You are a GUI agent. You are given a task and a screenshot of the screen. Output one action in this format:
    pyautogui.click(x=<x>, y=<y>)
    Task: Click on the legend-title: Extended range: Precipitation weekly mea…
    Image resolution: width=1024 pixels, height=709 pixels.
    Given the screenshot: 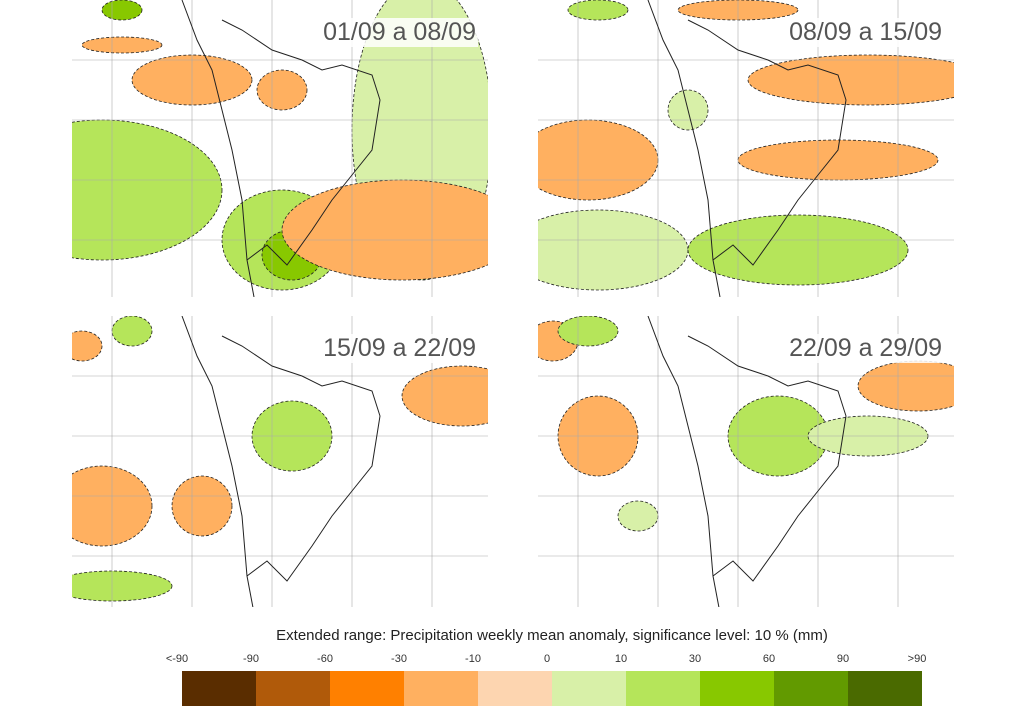 What is the action you would take?
    pyautogui.click(x=552, y=635)
    